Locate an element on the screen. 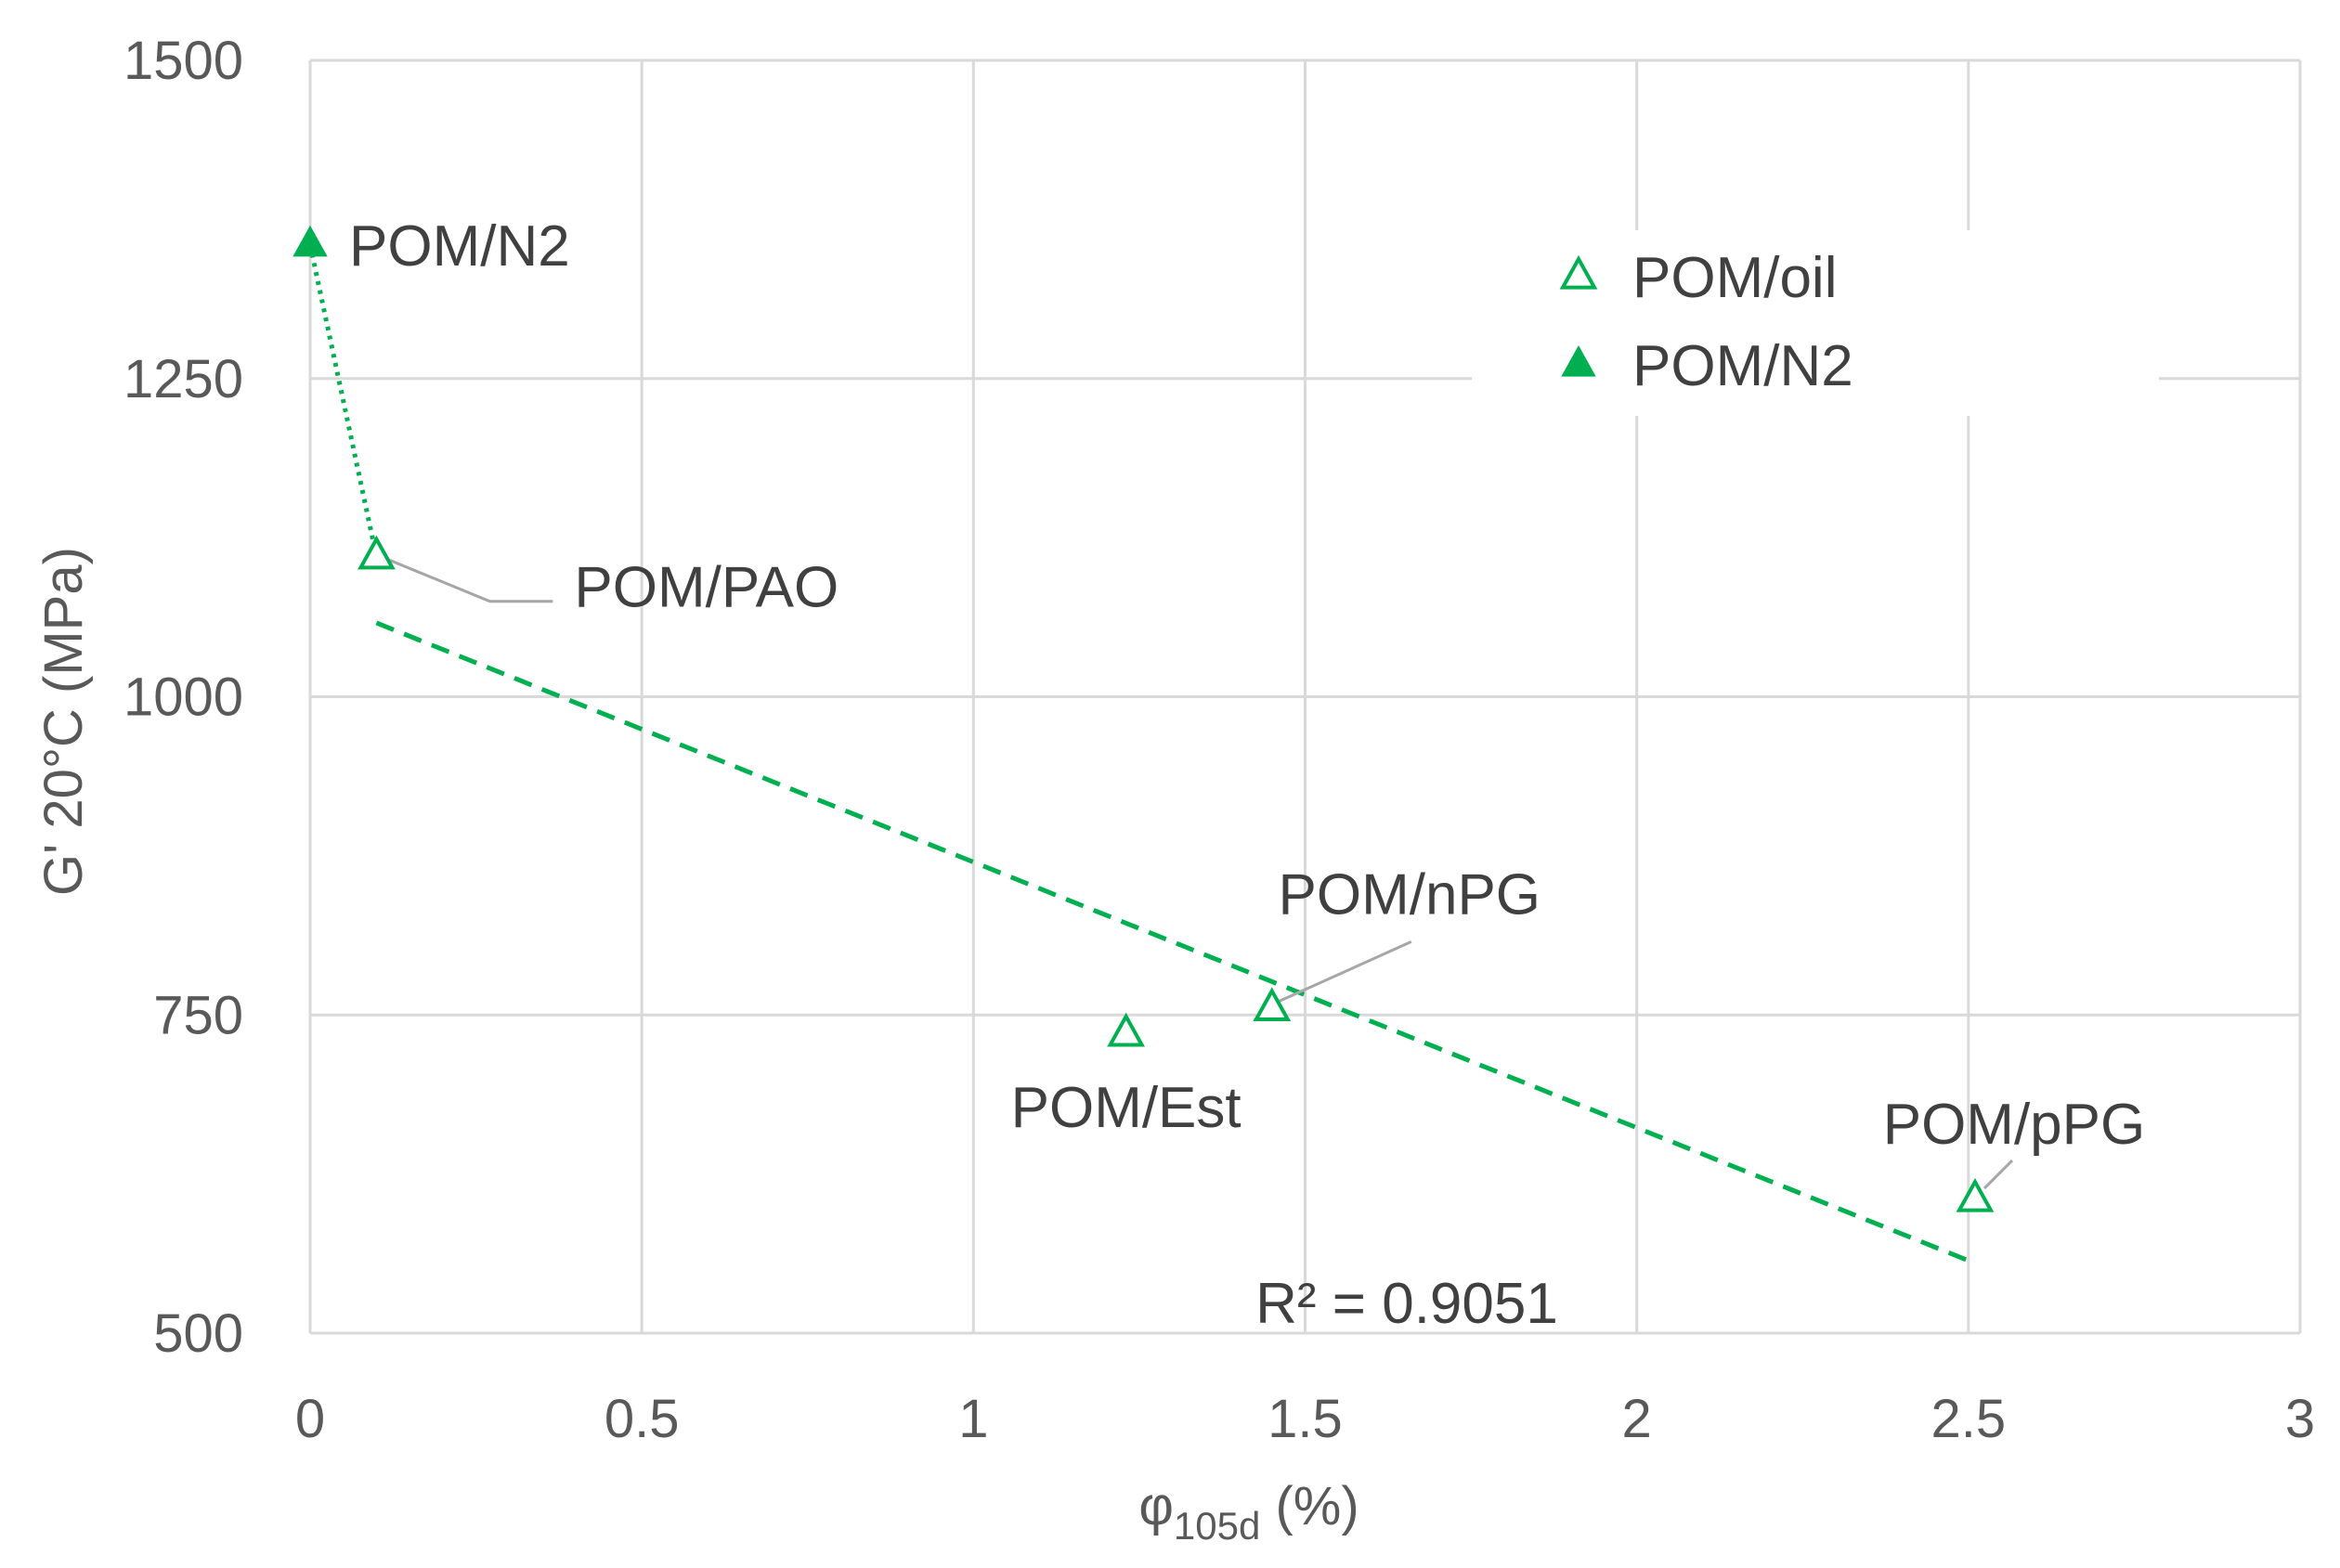 The image size is (2340, 1568). x-axis-title-symbol: φ is located at coordinates (1156, 1506).